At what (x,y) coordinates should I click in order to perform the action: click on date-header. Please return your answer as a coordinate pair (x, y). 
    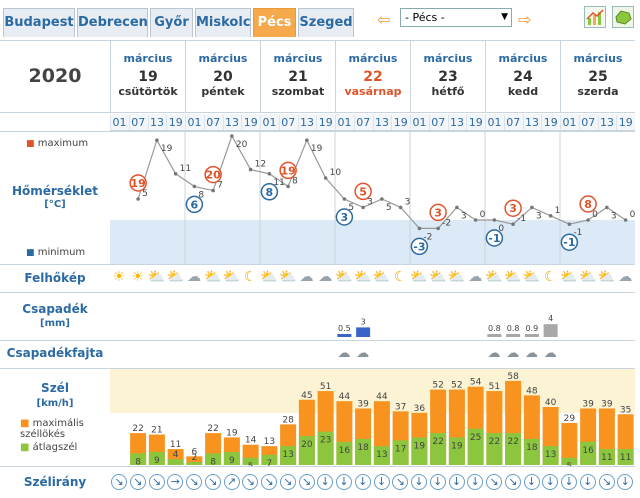
    Looking at the image, I should click on (317, 76).